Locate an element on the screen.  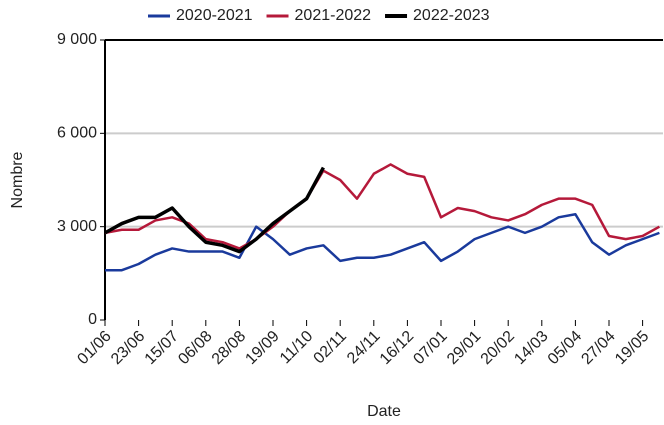
x-tick-label: 01/06 is located at coordinates (94, 348).